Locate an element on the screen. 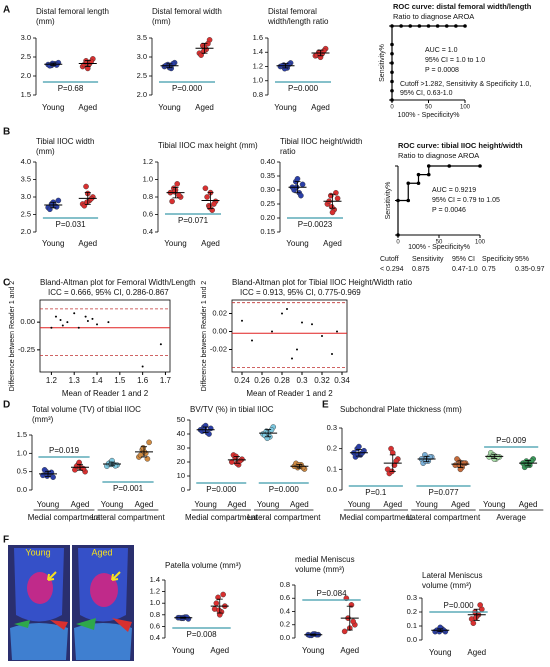 Image resolution: width=550 pixels, height=667 pixels. y-tick-label: 0.0 is located at coordinates (332, 489).